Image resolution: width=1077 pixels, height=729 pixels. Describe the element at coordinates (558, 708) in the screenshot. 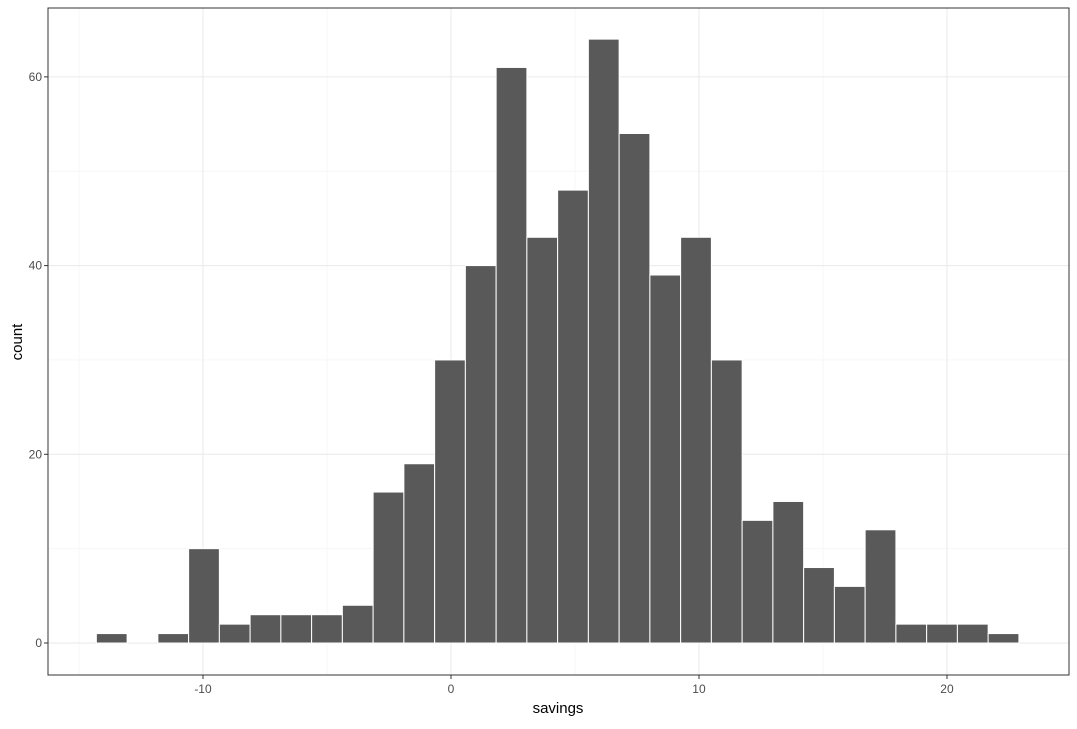

I see `x-axis-title: savings` at that location.